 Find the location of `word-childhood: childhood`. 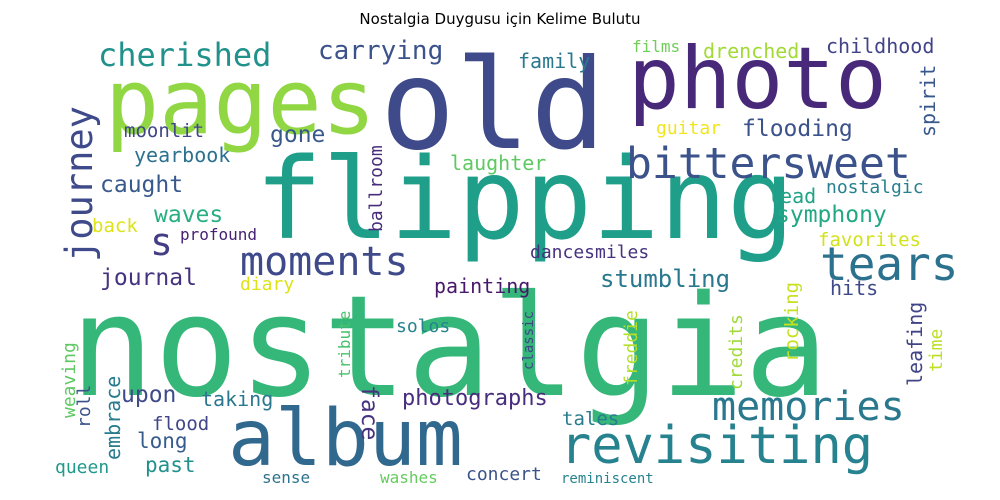

word-childhood: childhood is located at coordinates (880, 46).